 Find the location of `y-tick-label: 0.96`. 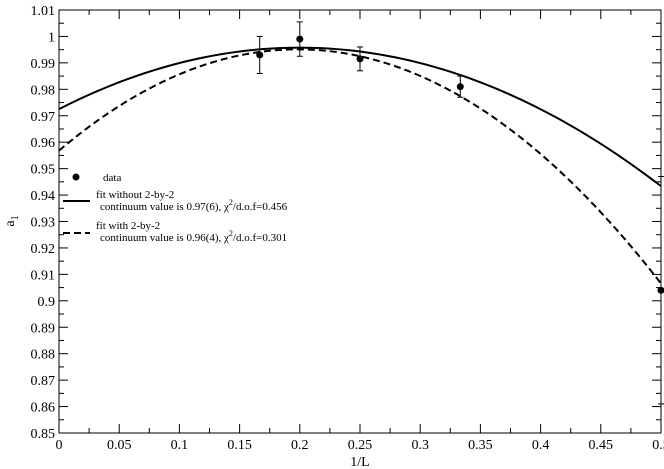

y-tick-label: 0.96 is located at coordinates (43, 143).